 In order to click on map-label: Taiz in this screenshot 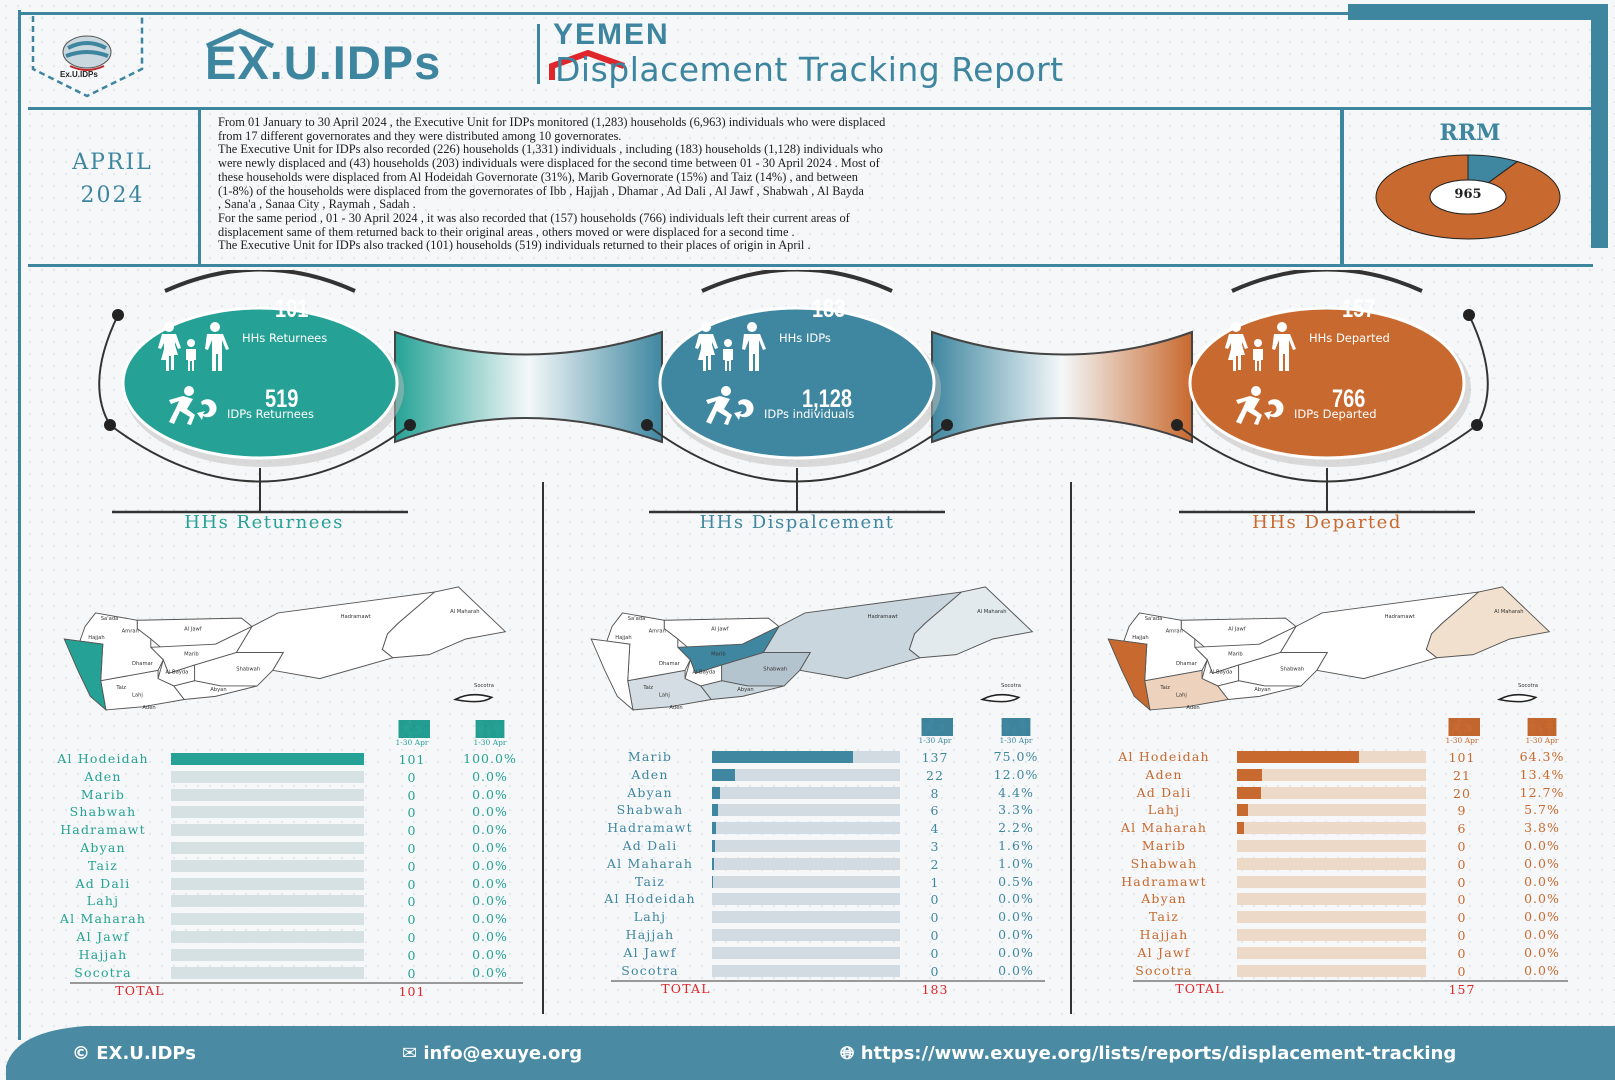, I will do `click(1164, 688)`.